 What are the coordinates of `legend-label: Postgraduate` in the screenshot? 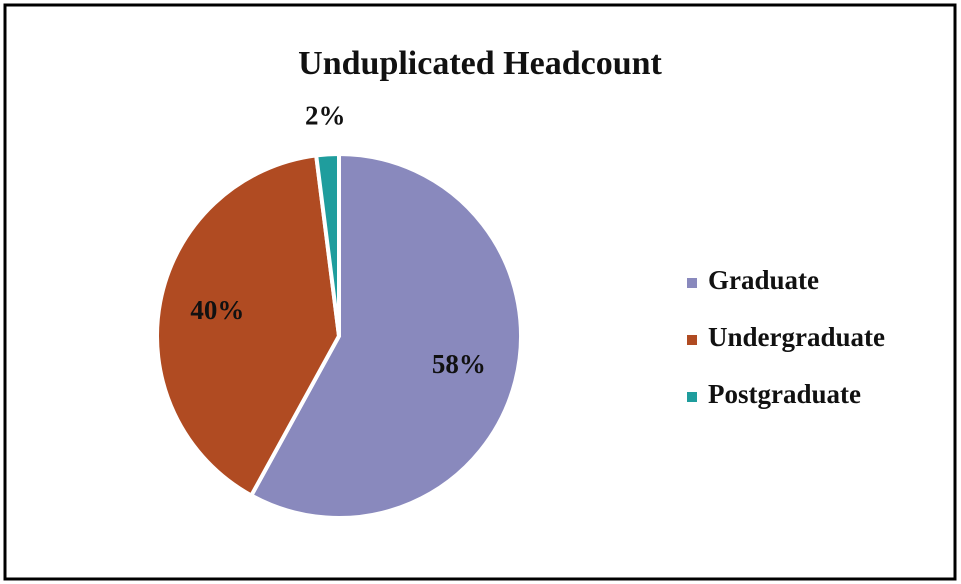 It's located at (784, 394).